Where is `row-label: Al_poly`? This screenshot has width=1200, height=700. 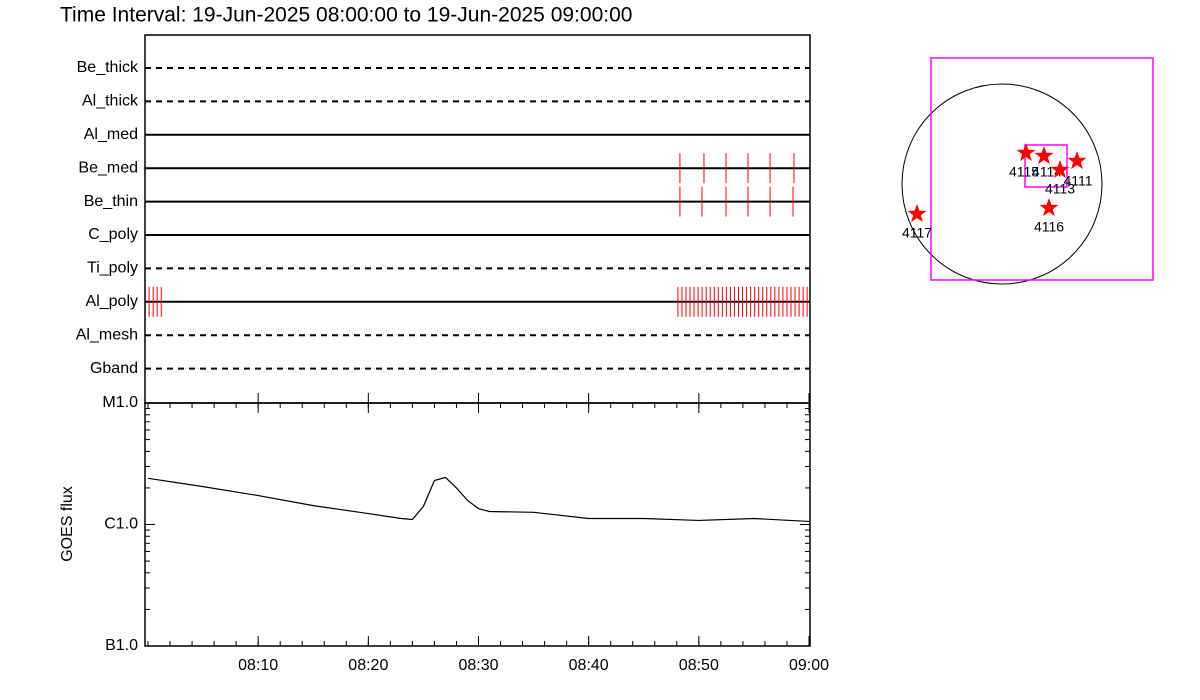
row-label: Al_poly is located at coordinates (112, 301).